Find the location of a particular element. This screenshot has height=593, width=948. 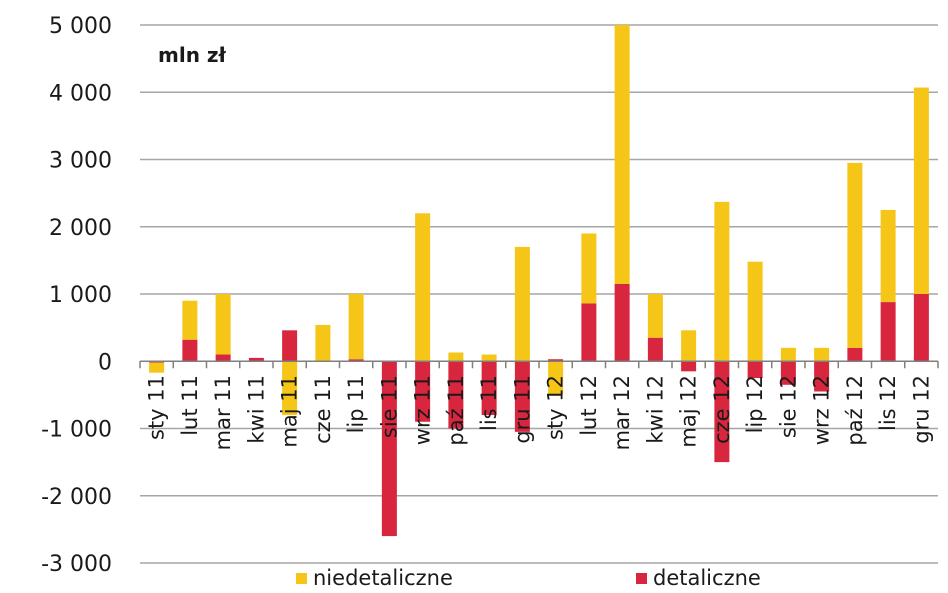

x-tick-label: lut 11 is located at coordinates (190, 405).